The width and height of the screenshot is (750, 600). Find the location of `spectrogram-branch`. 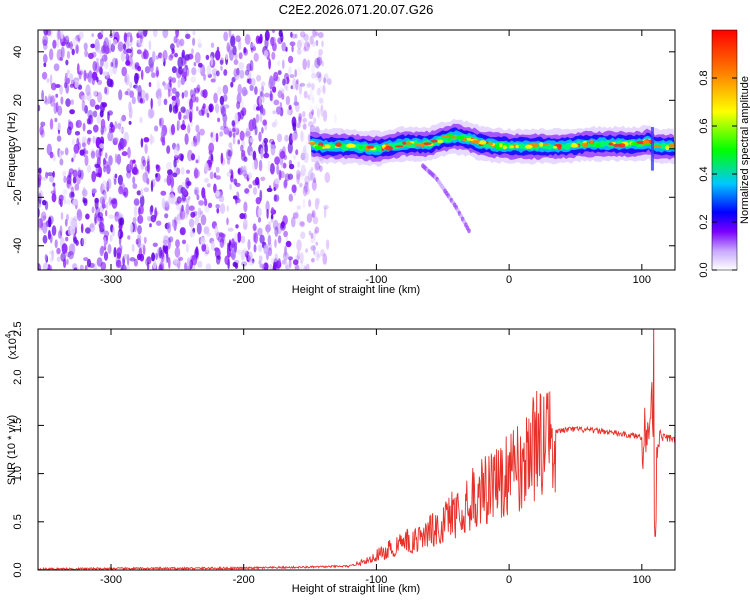

spectrogram-branch is located at coordinates (446, 198).